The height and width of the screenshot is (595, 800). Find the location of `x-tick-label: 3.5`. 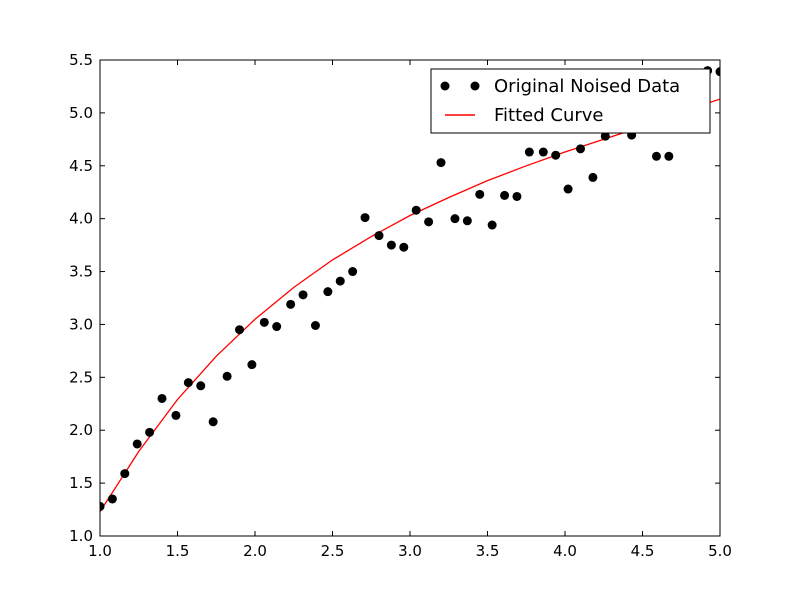

x-tick-label: 3.5 is located at coordinates (488, 551).